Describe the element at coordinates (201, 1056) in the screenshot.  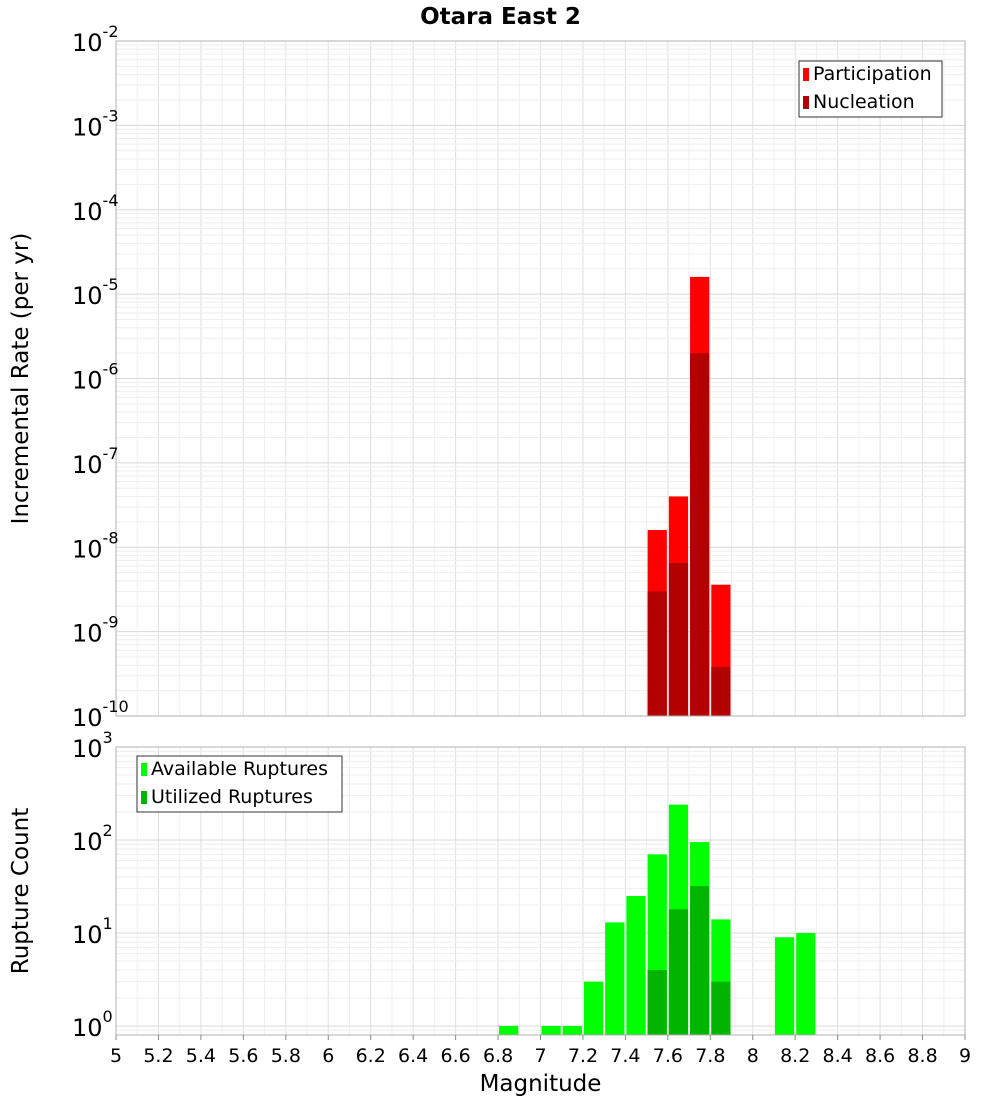
I see `x-tick-label: 5.4` at that location.